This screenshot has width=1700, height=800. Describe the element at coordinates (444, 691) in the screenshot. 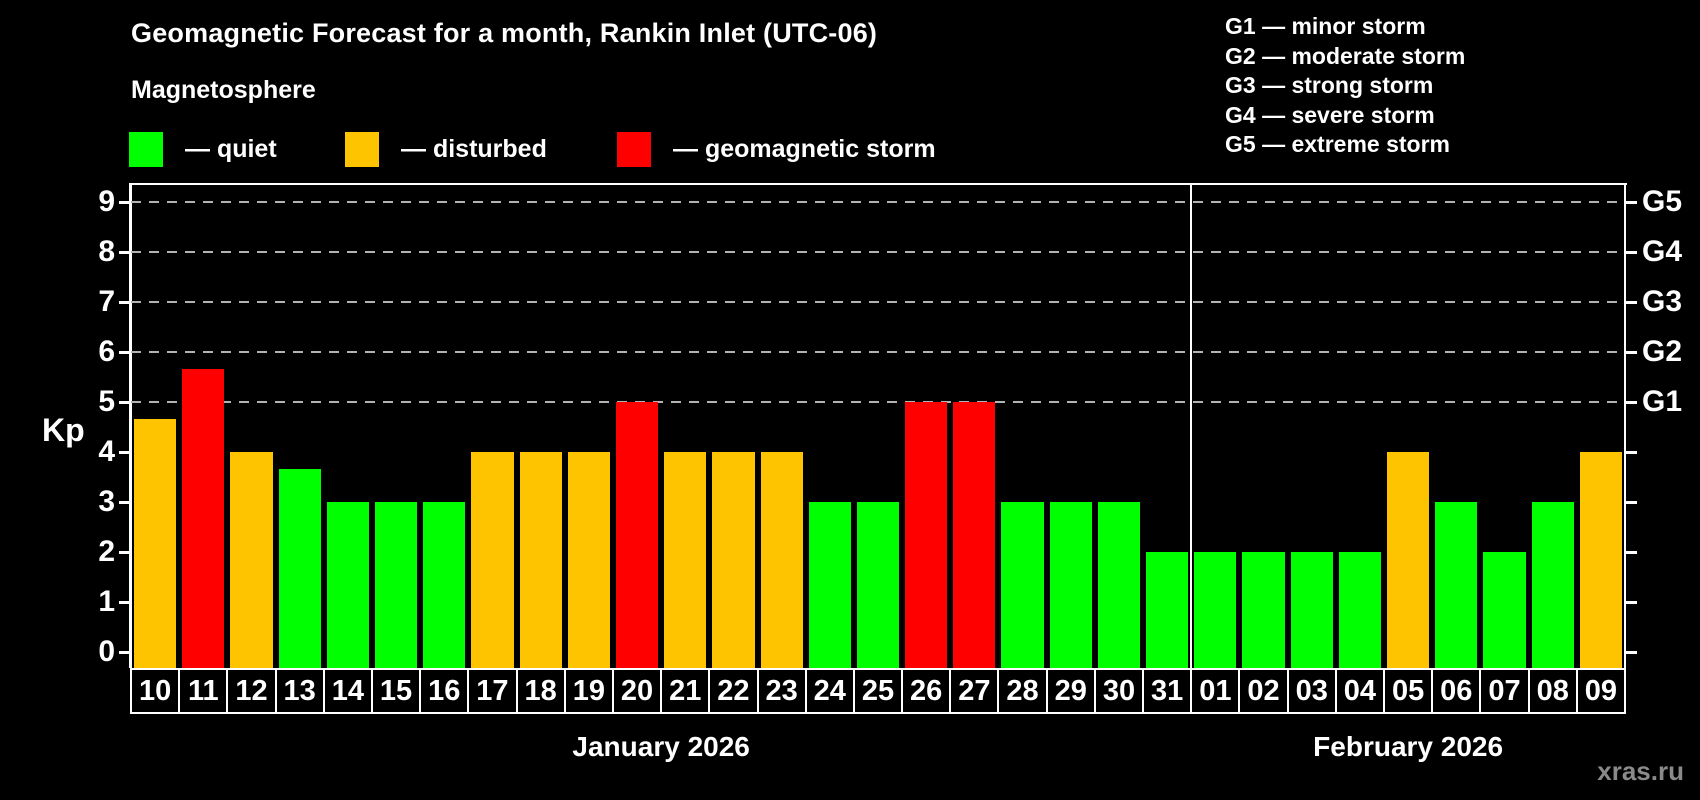

I see `day-label-box: 16` at that location.